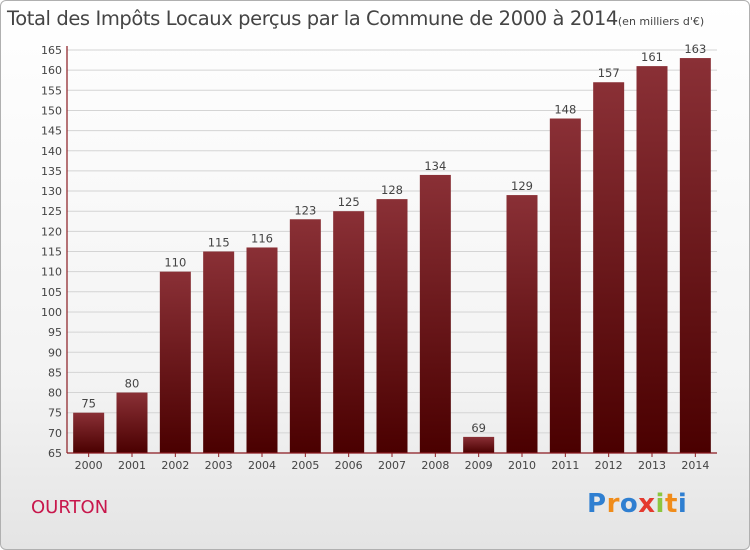 This screenshot has width=750, height=550. Describe the element at coordinates (132, 384) in the screenshot. I see `bar-value-label: 80` at that location.